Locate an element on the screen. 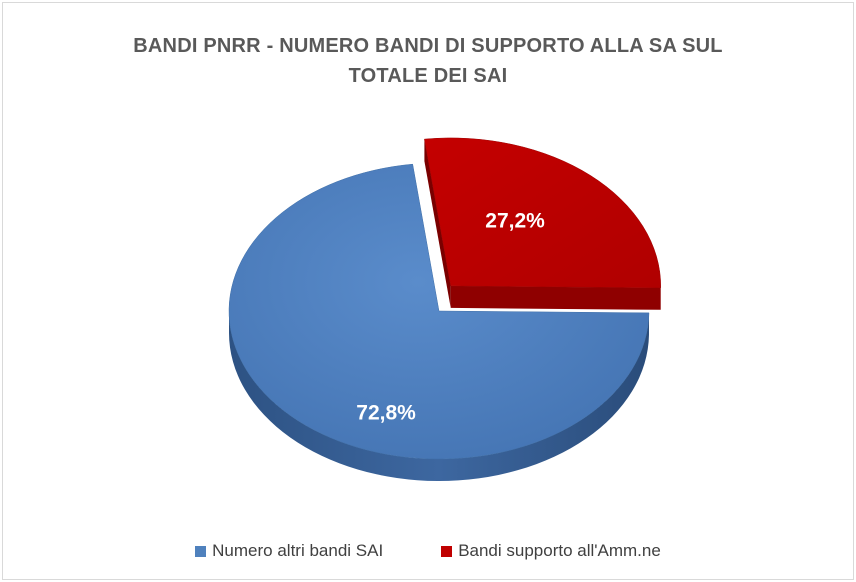 The image size is (856, 582). legend-label: Bandi supporto all'Amm.ne is located at coordinates (559, 550).